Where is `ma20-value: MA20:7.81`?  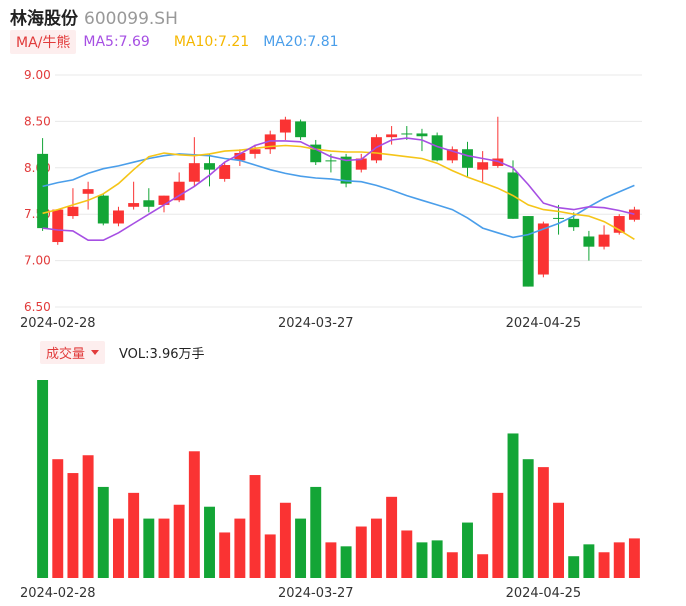 ma20-value: MA20:7.81 is located at coordinates (301, 42).